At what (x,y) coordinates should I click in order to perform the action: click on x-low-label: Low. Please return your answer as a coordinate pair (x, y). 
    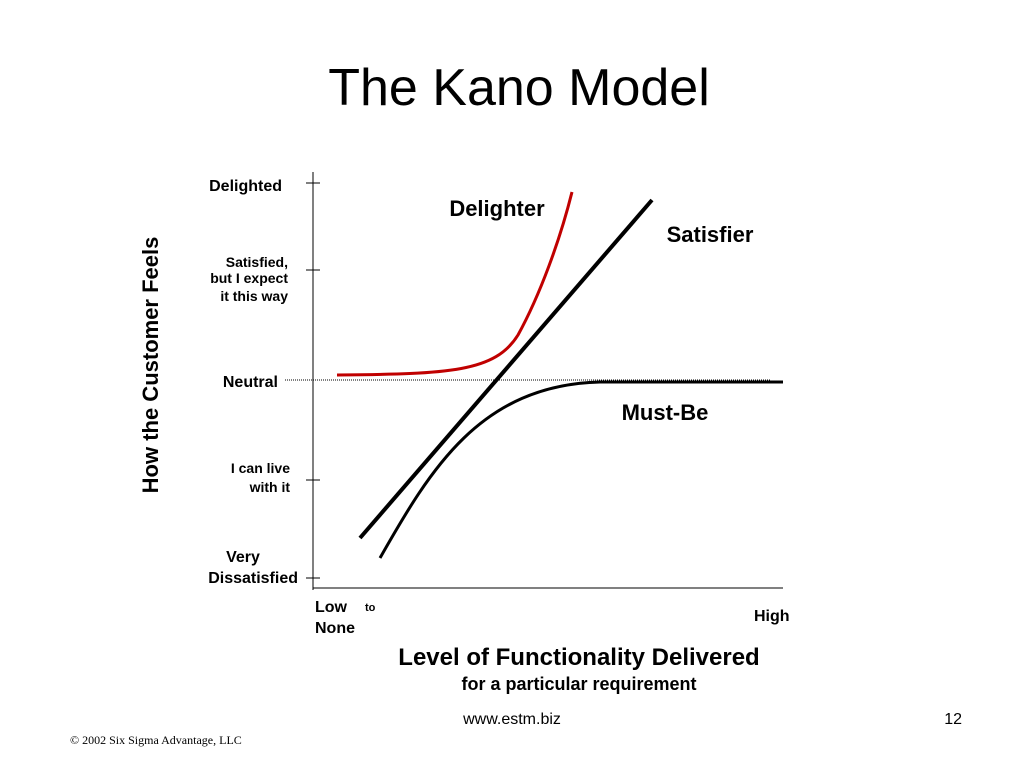
    Looking at the image, I should click on (331, 607).